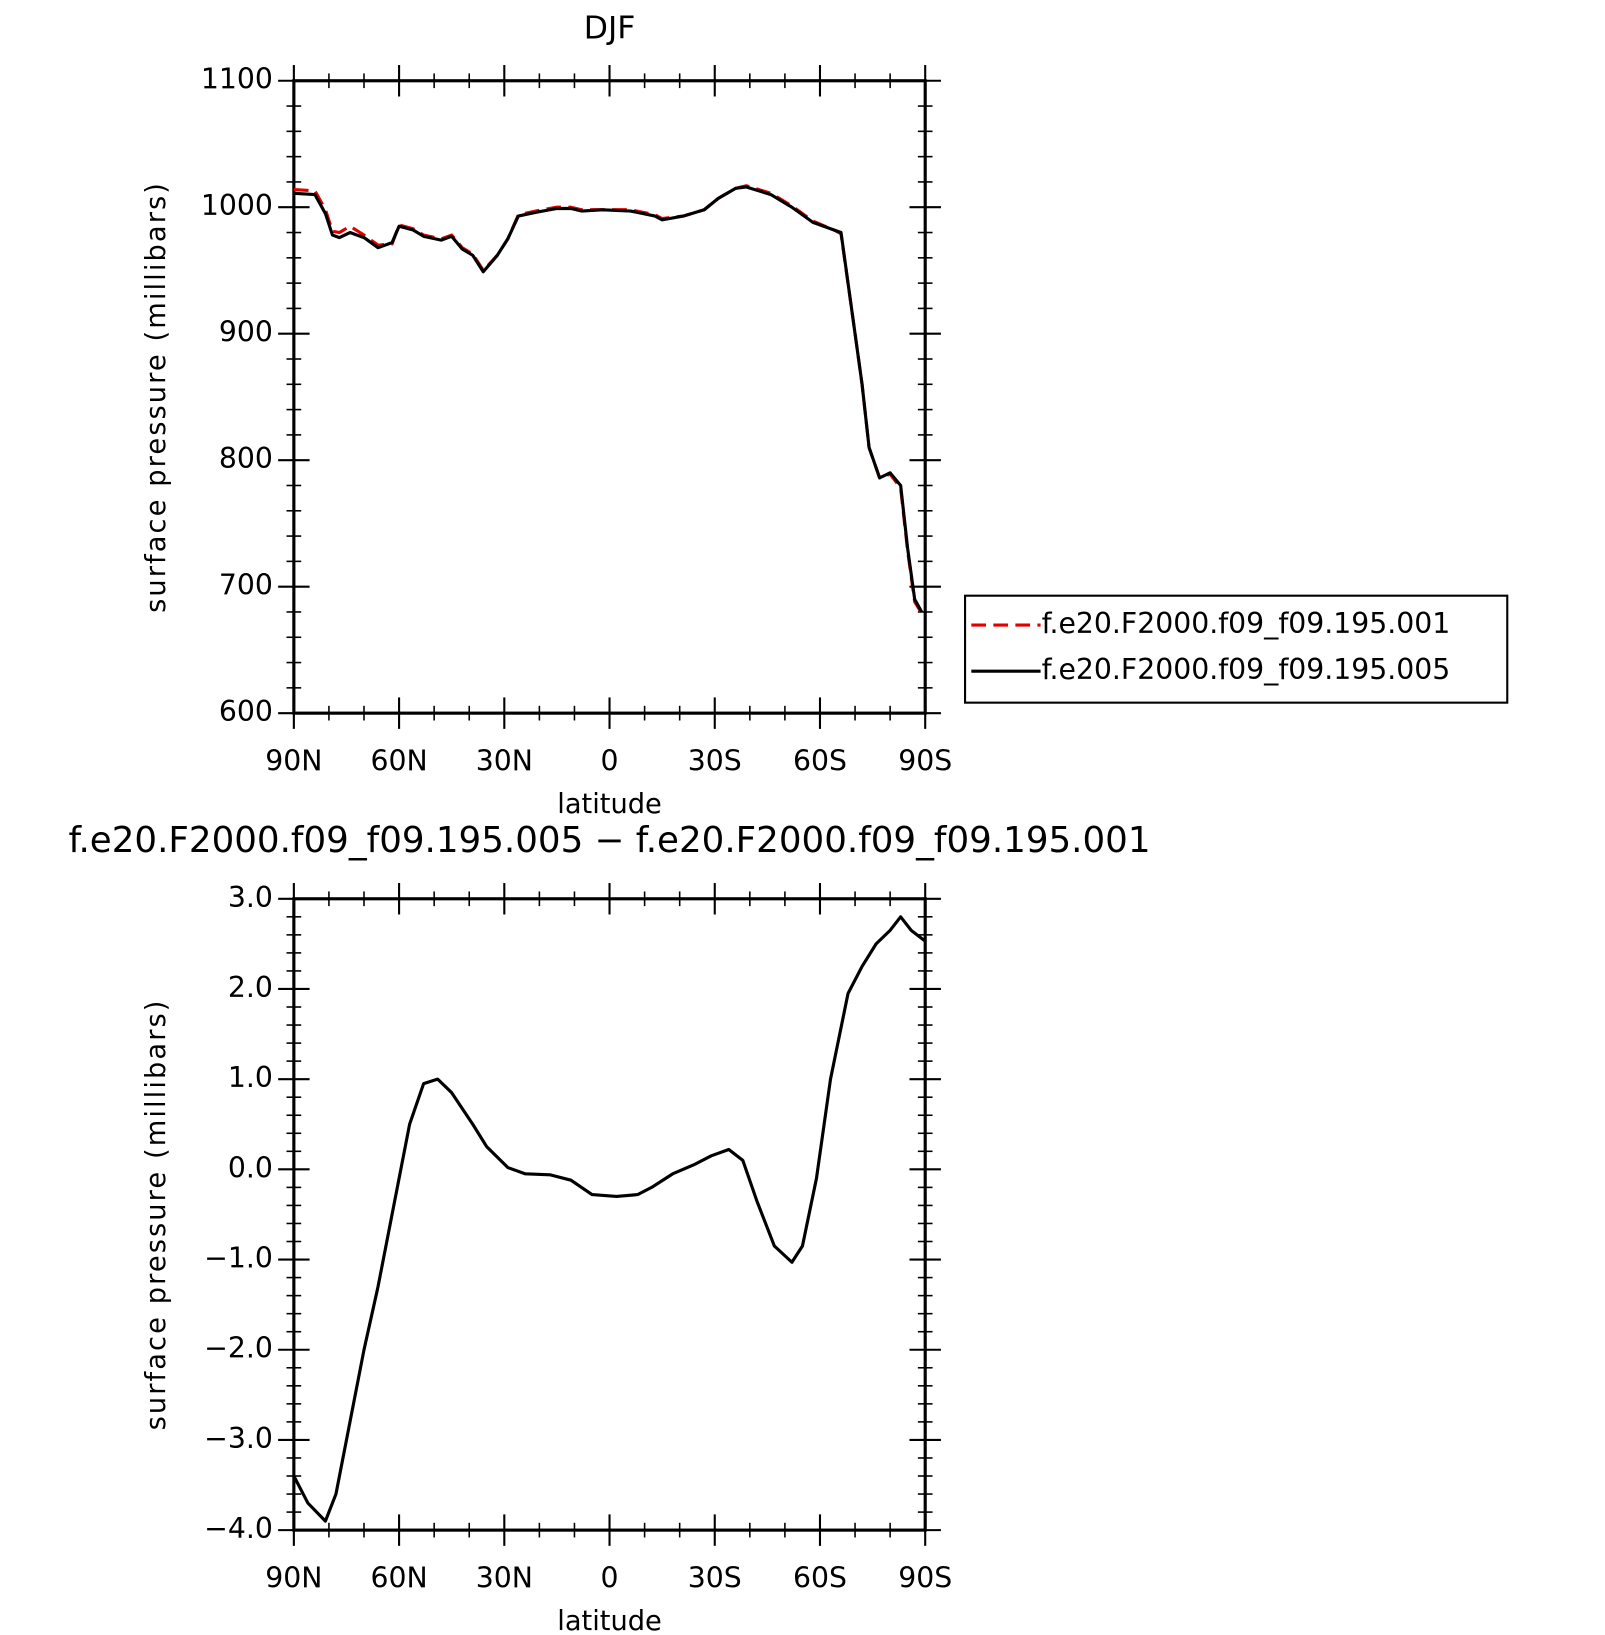  I want to click on y-tick-label: 1.0, so click(250, 1077).